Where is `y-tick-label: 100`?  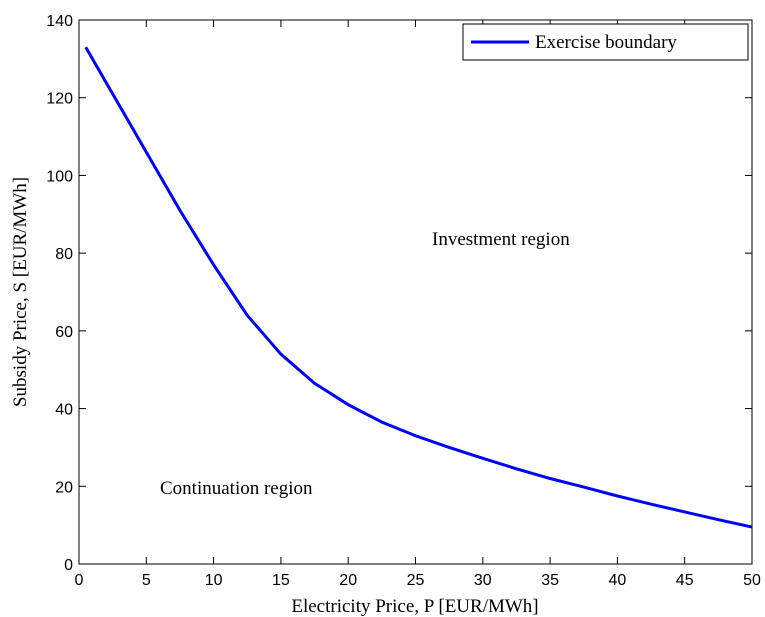
y-tick-label: 100 is located at coordinates (59, 176).